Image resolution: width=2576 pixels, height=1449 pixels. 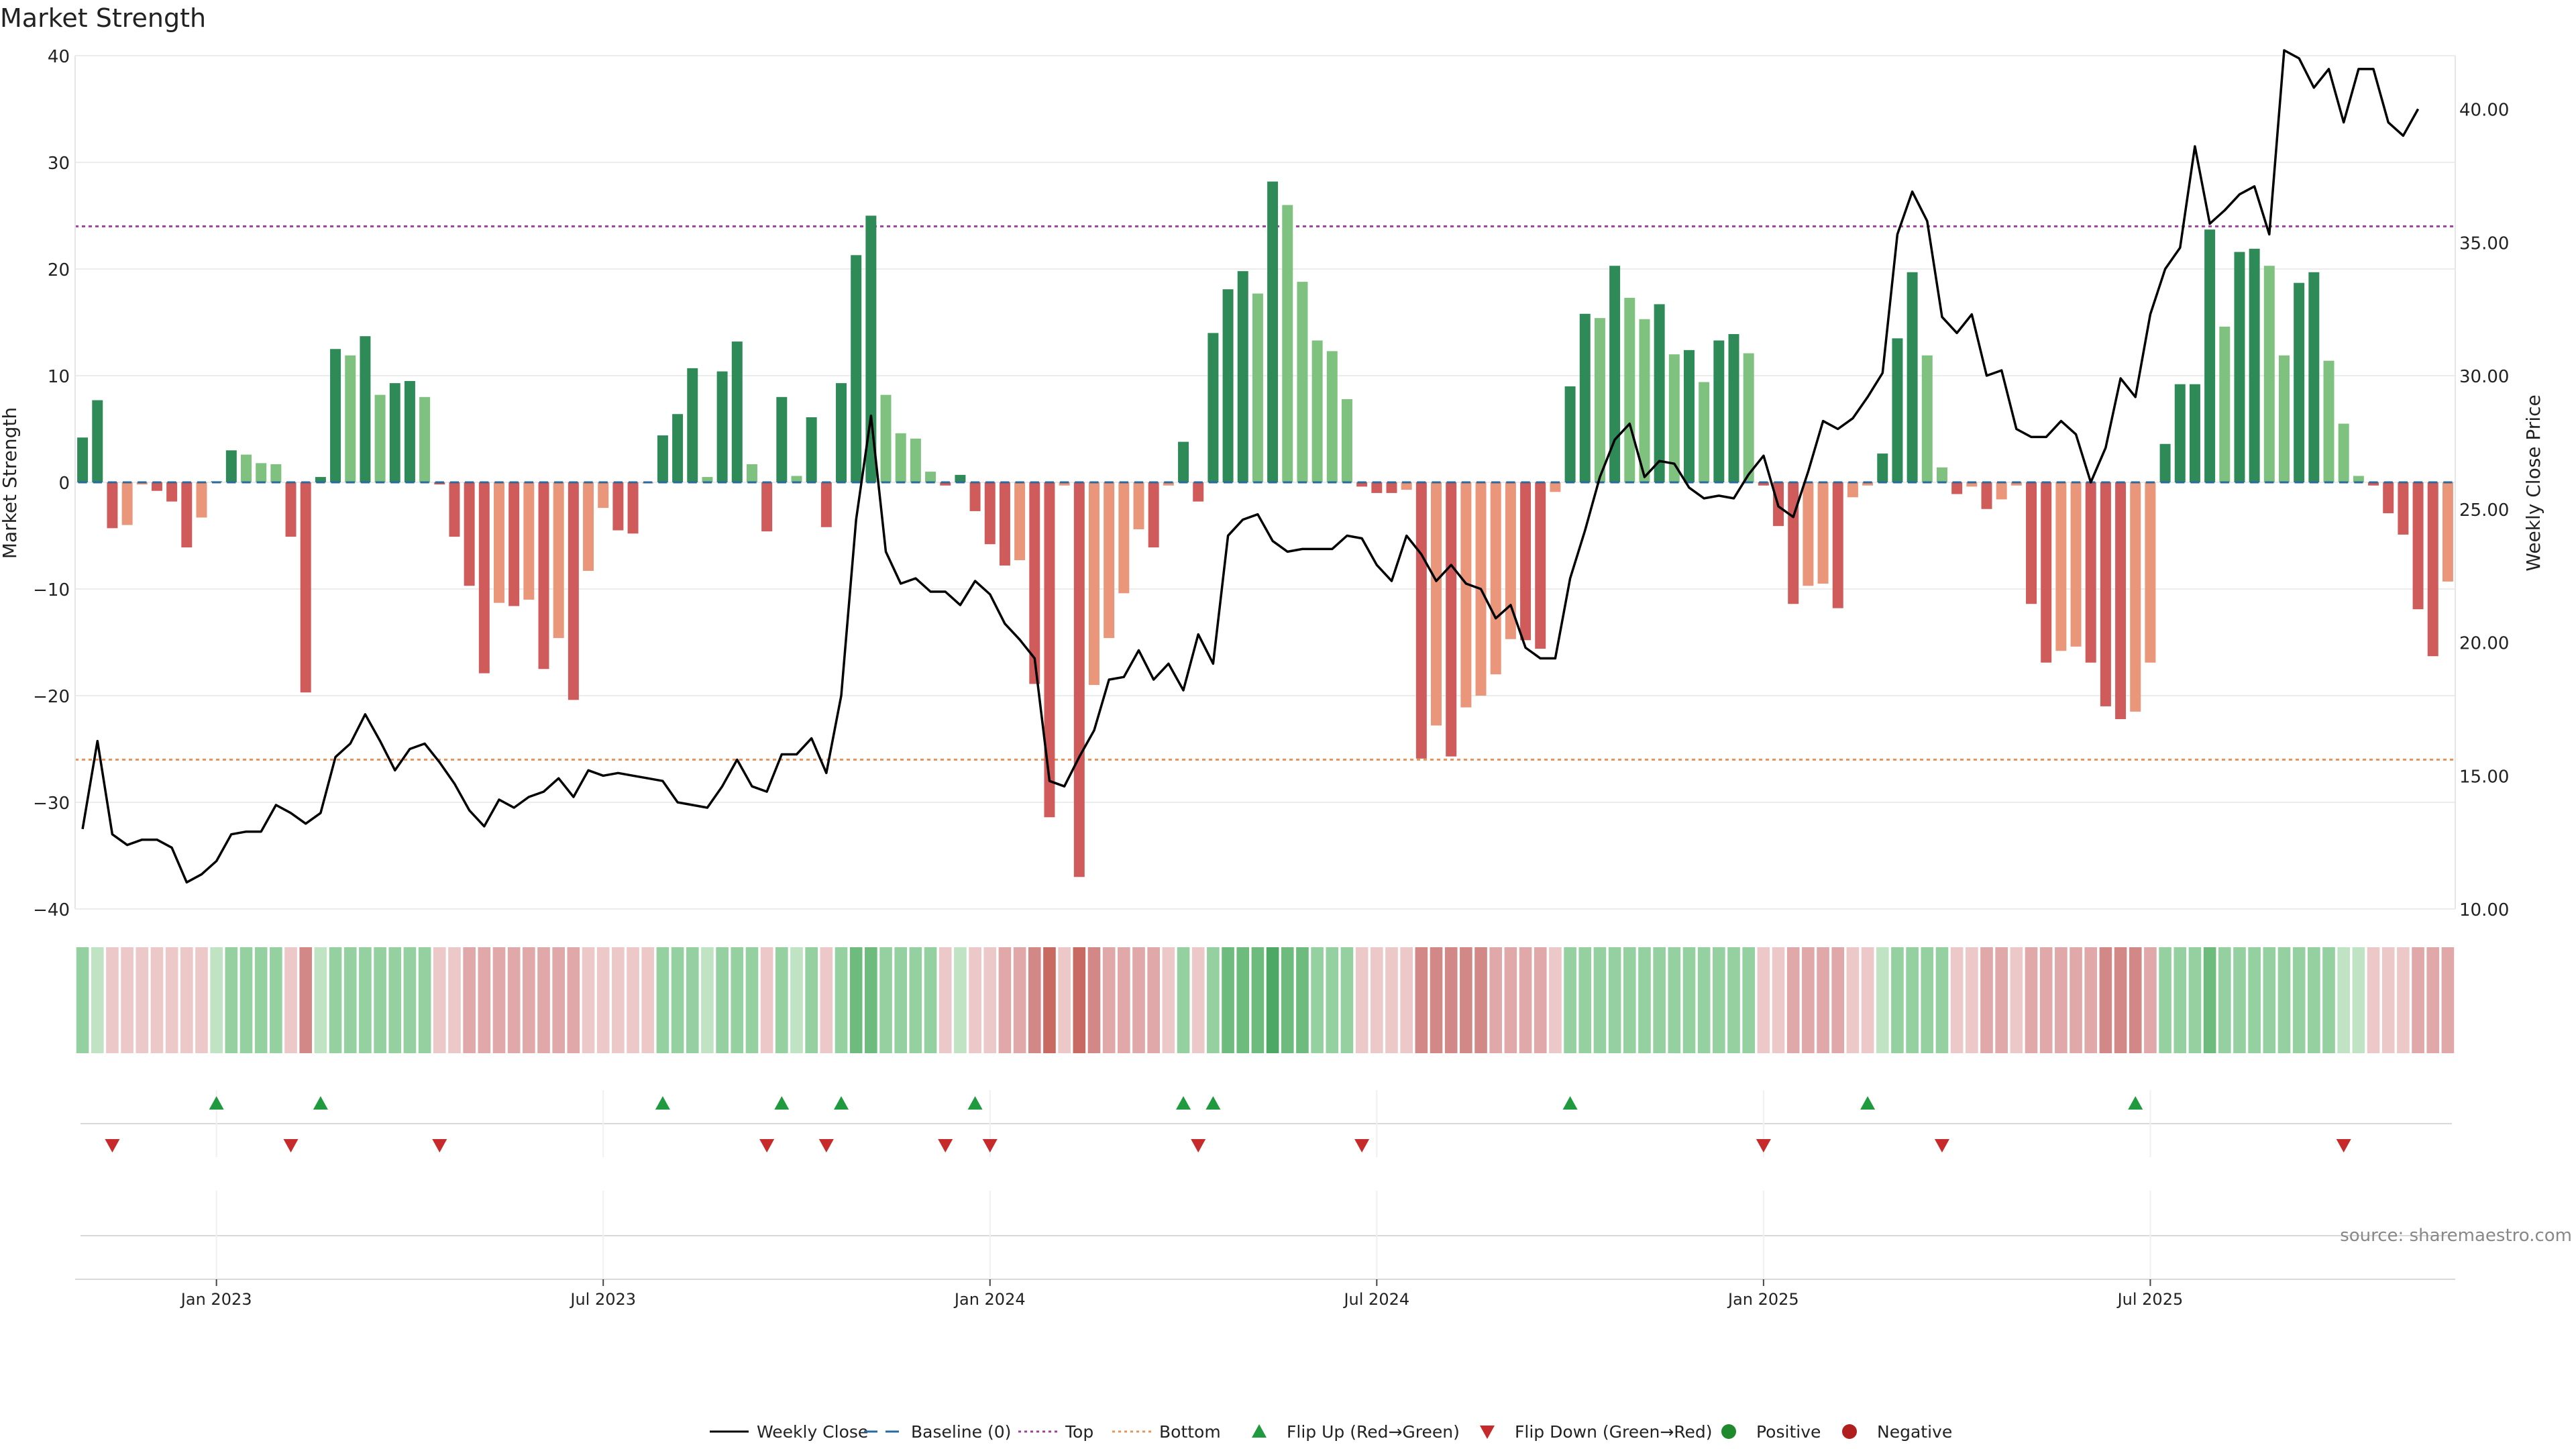 I want to click on y-left-tick-label: 0, so click(x=64, y=484).